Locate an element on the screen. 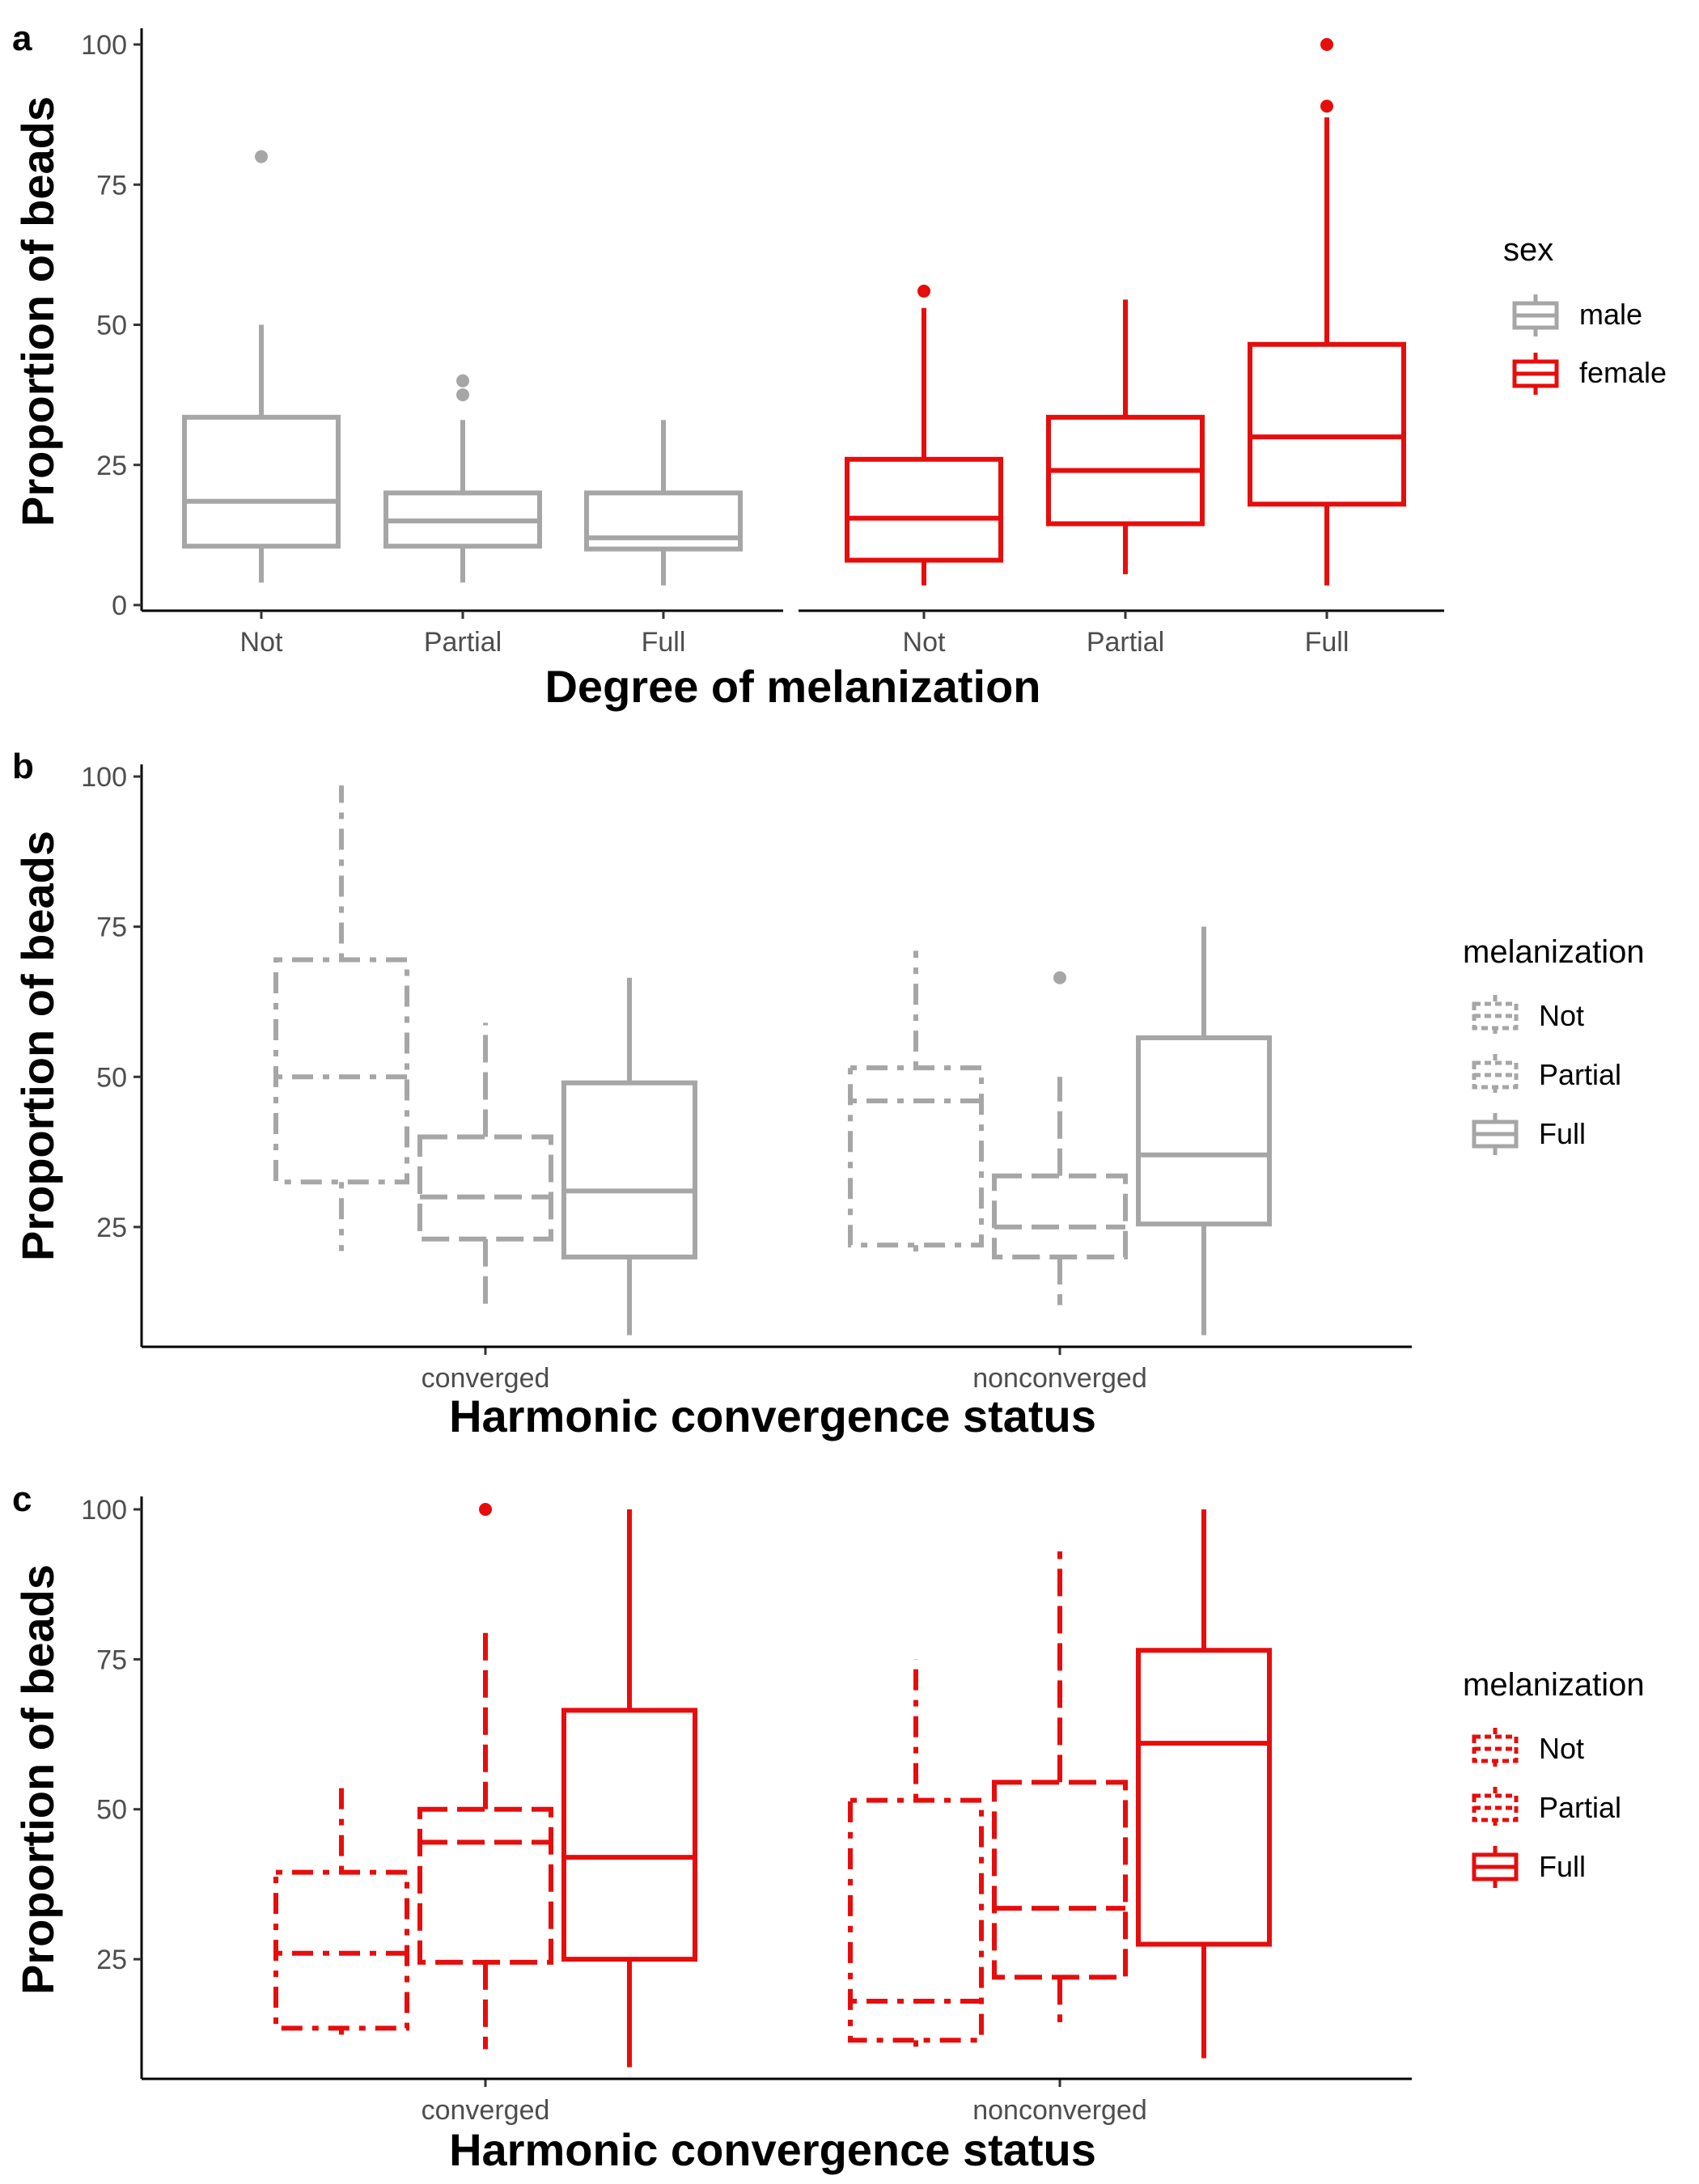 The image size is (1699, 2184). panel-a-y-tick-label-75: 75 is located at coordinates (111, 185).